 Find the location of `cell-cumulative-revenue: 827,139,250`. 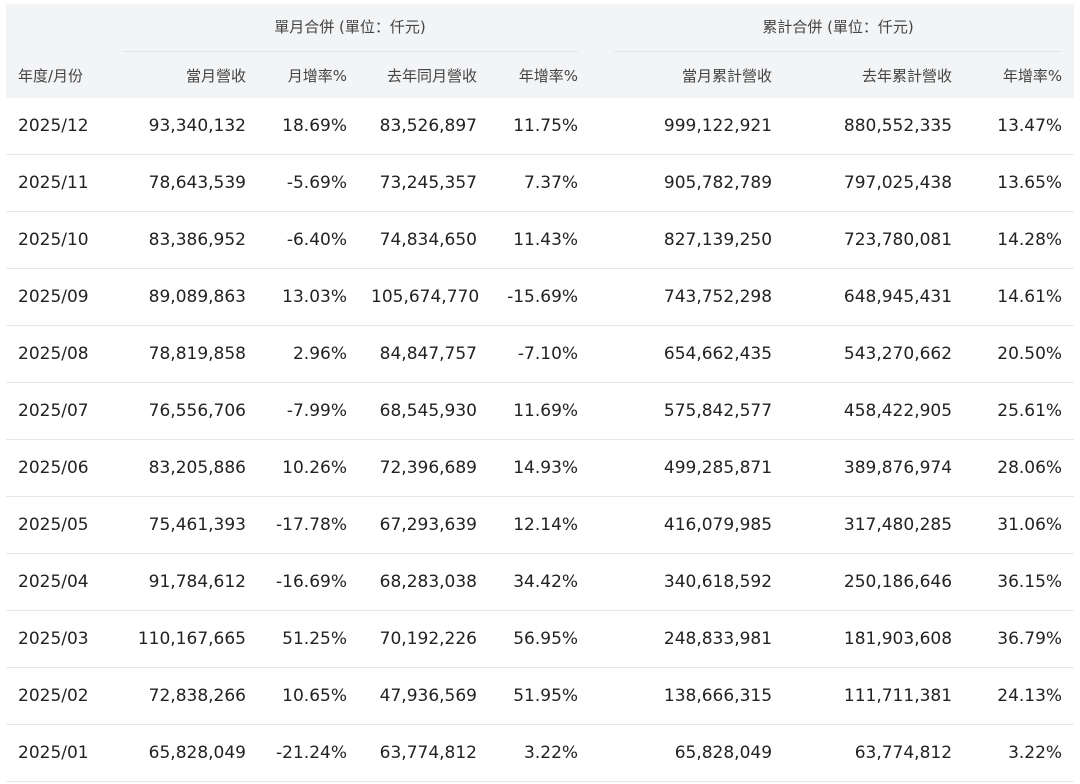

cell-cumulative-revenue: 827,139,250 is located at coordinates (693, 240).